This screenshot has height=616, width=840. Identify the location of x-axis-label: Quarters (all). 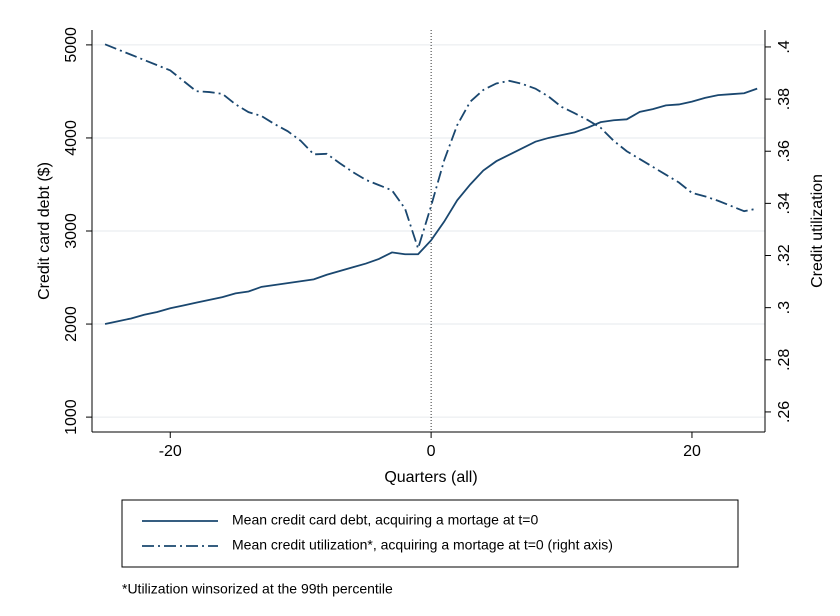
(430, 477).